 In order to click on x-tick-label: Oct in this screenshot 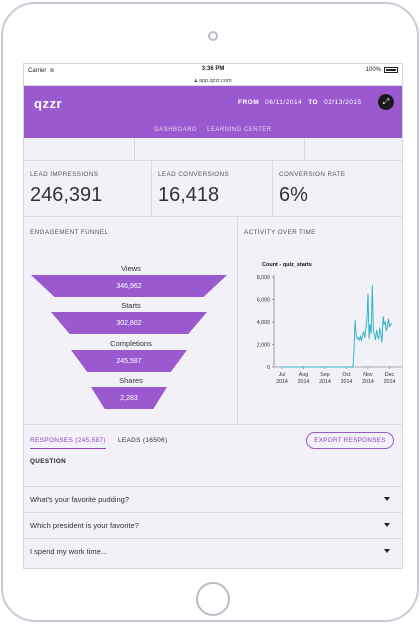, I will do `click(346, 375)`.